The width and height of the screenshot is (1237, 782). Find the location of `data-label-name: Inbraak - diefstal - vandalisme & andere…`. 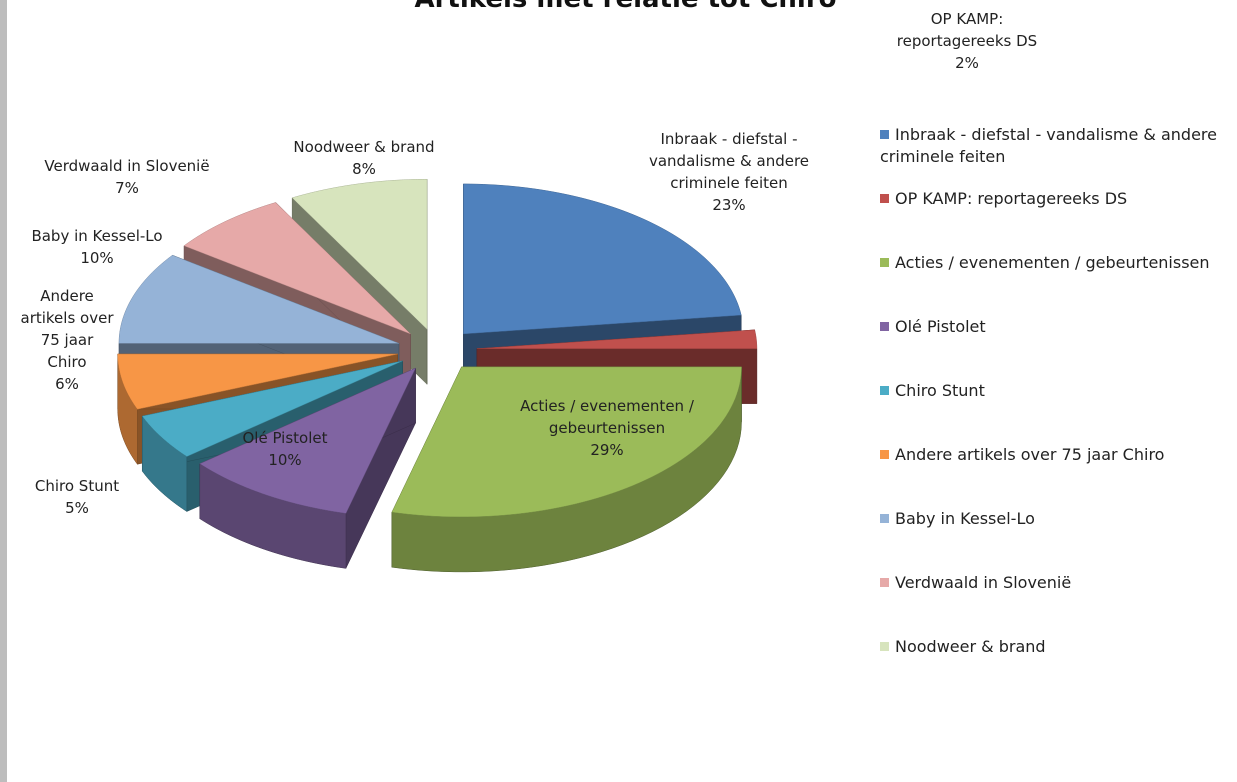

data-label-name: Inbraak - diefstal - vandalisme & andere… is located at coordinates (729, 161).